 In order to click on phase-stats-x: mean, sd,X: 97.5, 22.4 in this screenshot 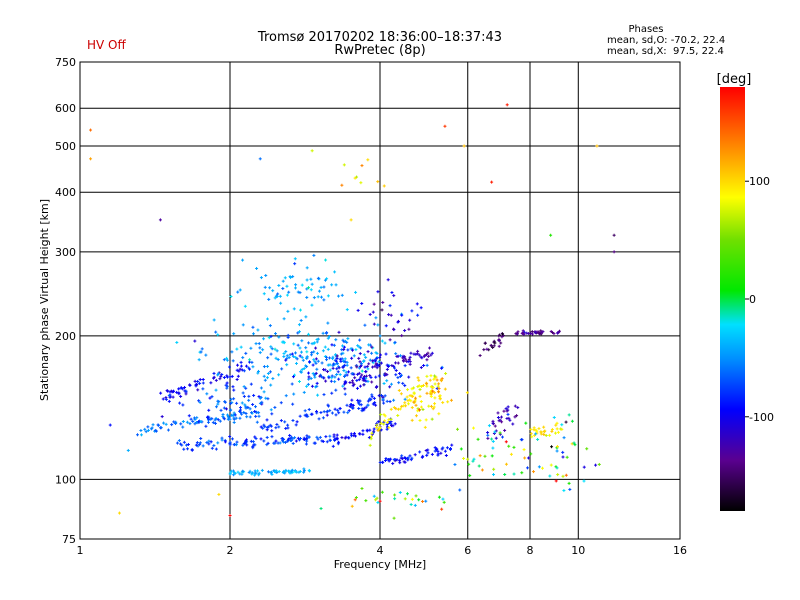, I will do `click(665, 51)`.